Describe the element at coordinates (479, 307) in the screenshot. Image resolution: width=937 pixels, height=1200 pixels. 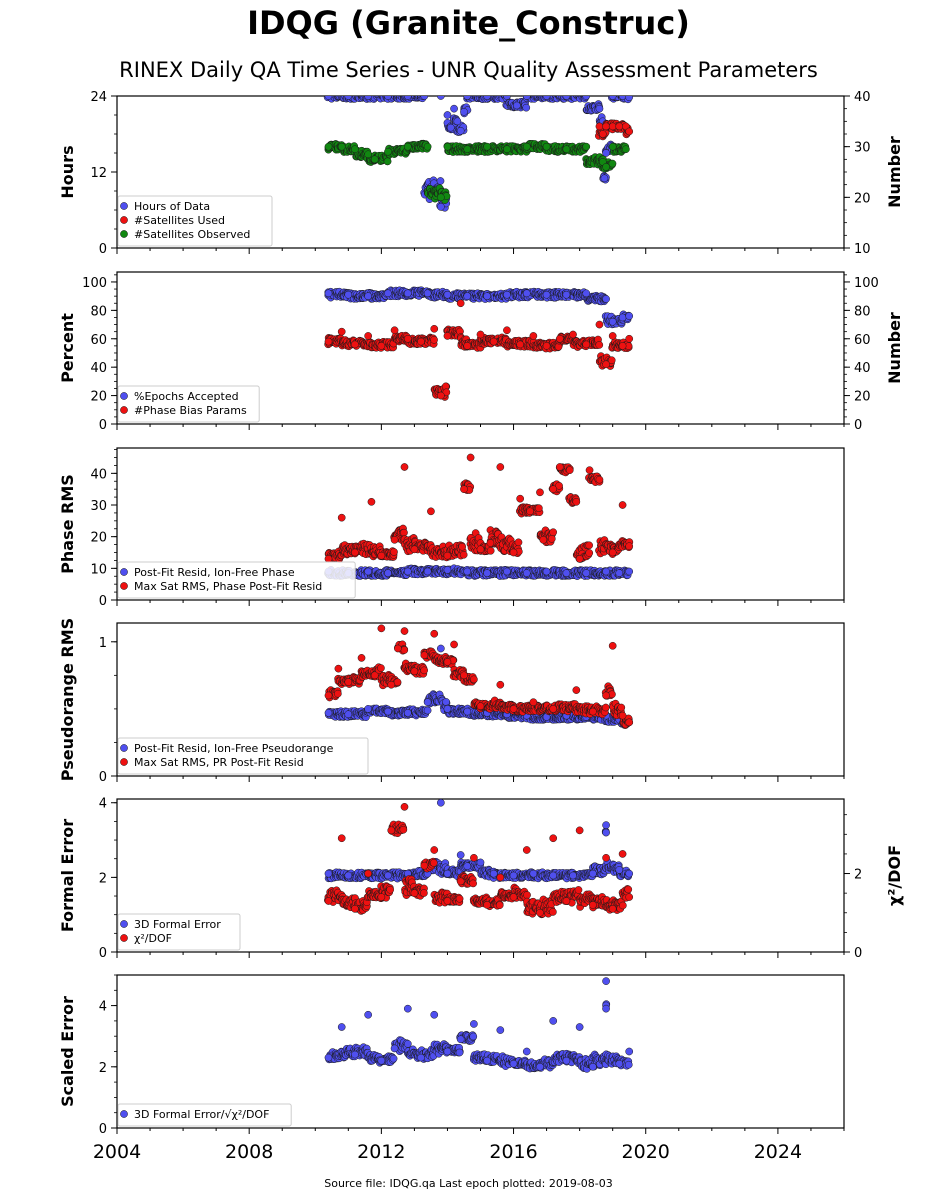
I see `series-blue` at that location.